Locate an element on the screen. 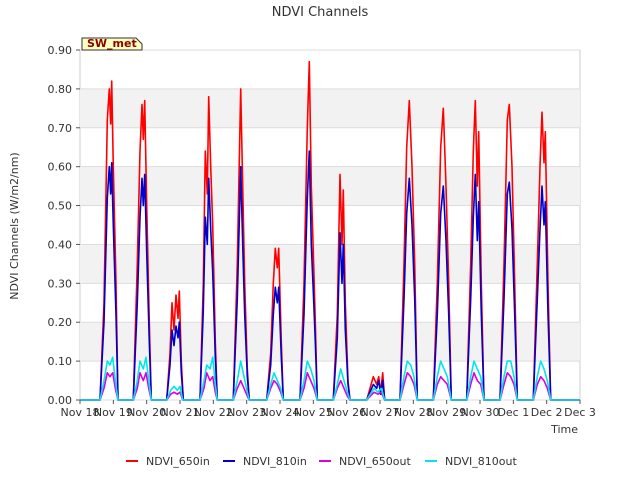 The height and width of the screenshot is (480, 640). x-tick-label: Nov 26 is located at coordinates (346, 412).